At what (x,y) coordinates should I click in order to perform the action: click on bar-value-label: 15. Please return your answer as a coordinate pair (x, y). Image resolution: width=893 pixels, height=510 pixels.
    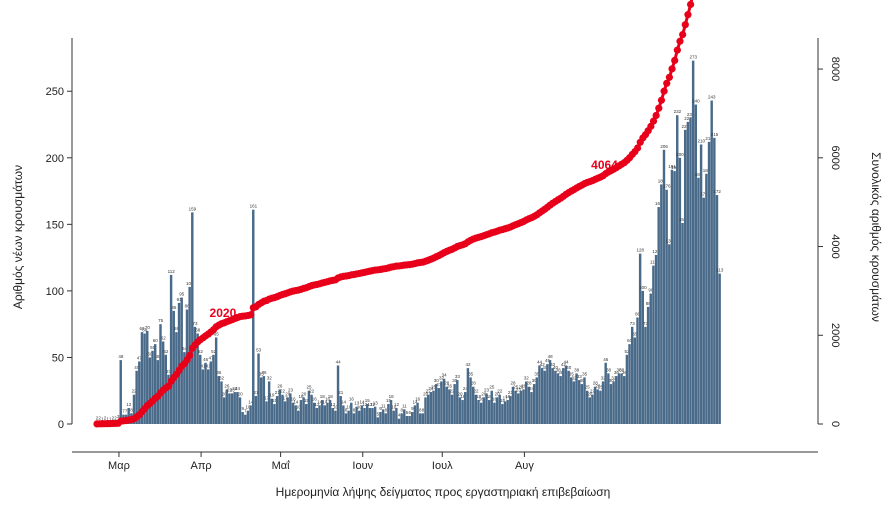
    Looking at the image, I should click on (368, 400).